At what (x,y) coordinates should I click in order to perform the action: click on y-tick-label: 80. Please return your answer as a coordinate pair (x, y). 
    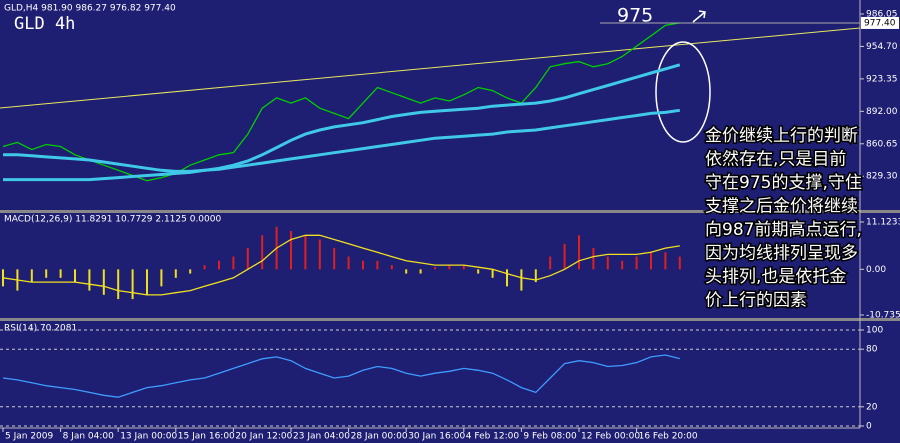
    Looking at the image, I should click on (872, 350).